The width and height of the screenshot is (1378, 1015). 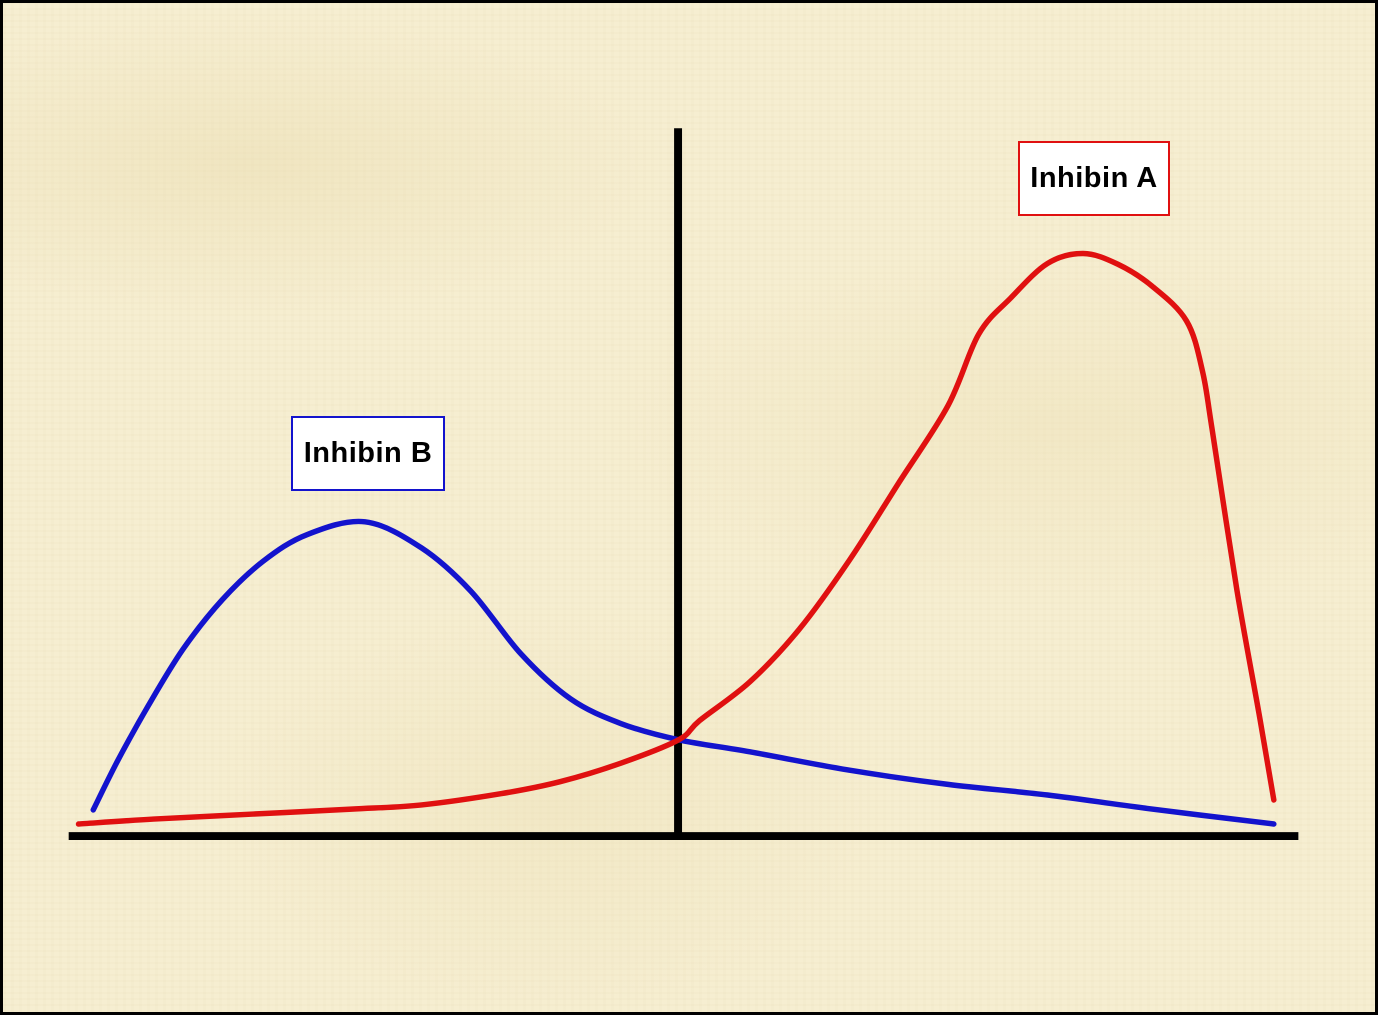 I want to click on inhibin-a-label-box: Inhibin A, so click(x=1094, y=178).